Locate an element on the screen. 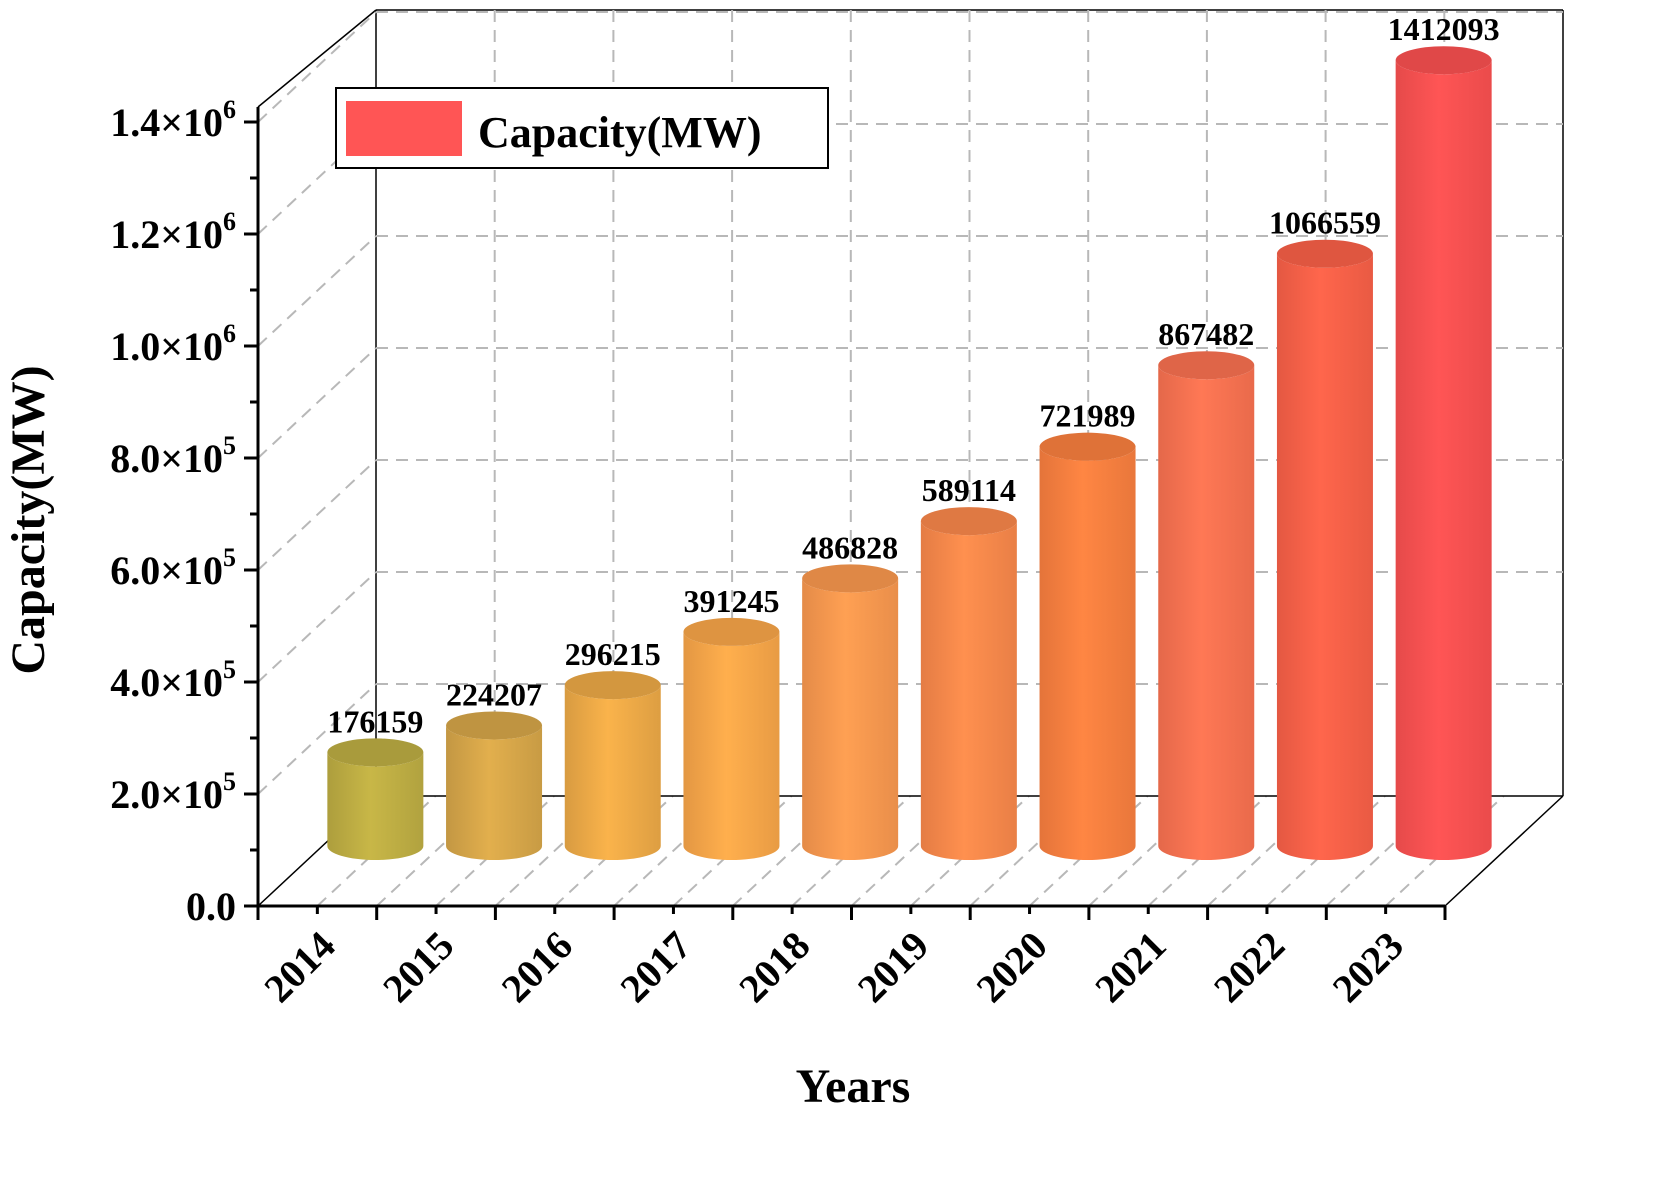  x-tick-label: 2014 is located at coordinates (299, 967).